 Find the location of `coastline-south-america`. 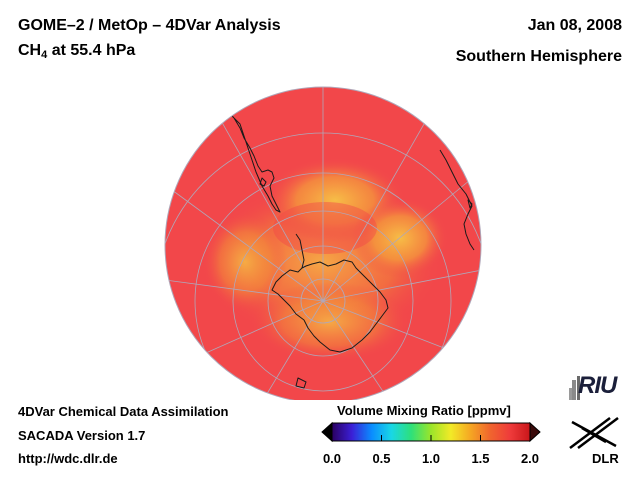

coastline-south-america is located at coordinates (247, 155).